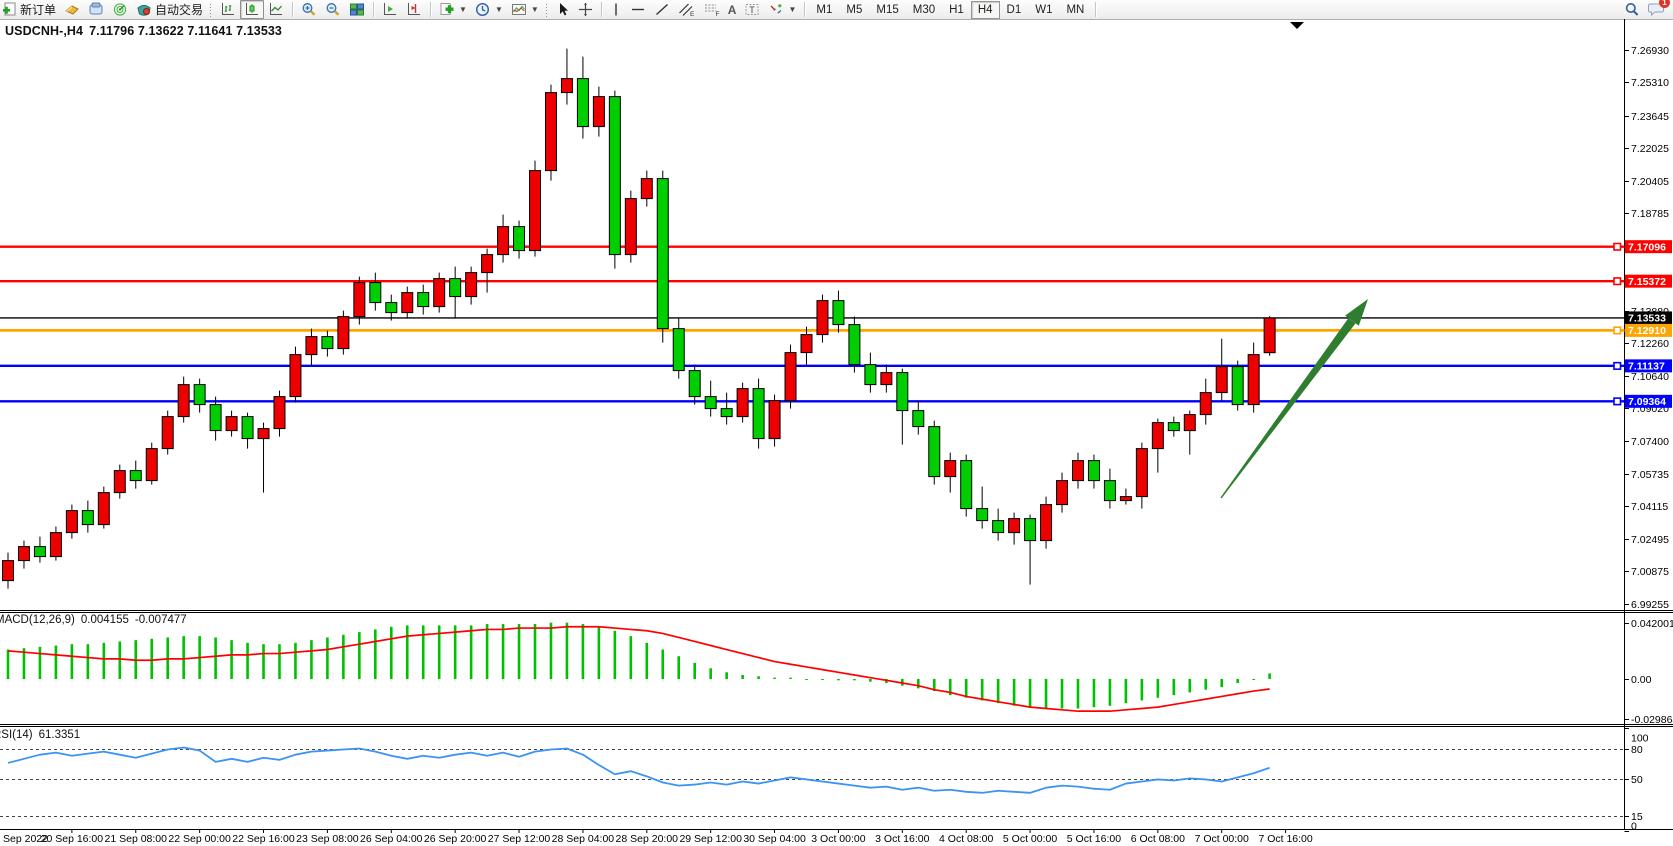  What do you see at coordinates (776, 9) in the screenshot?
I see `arrows-icon` at bounding box center [776, 9].